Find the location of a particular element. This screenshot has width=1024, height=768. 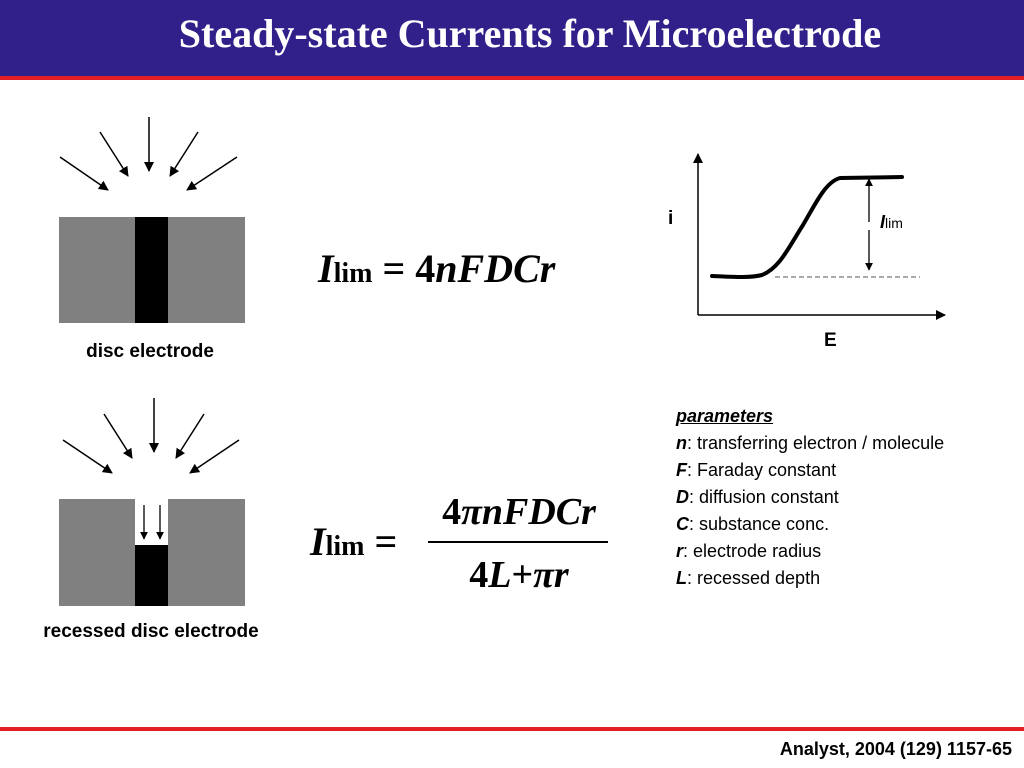

parameter-item: n: transferring electron / molecule is located at coordinates (810, 443).